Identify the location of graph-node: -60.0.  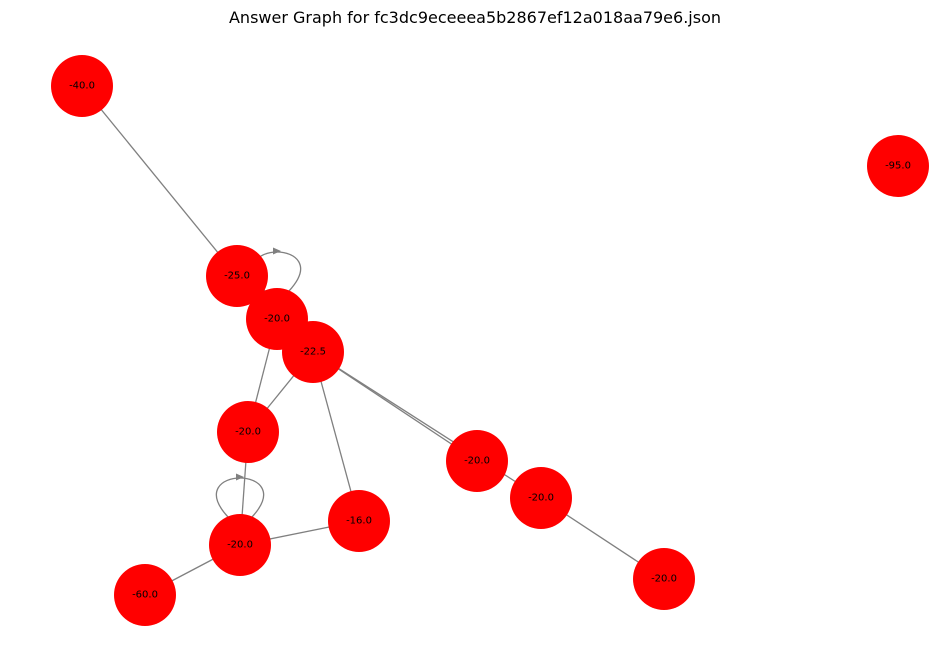
(145, 595).